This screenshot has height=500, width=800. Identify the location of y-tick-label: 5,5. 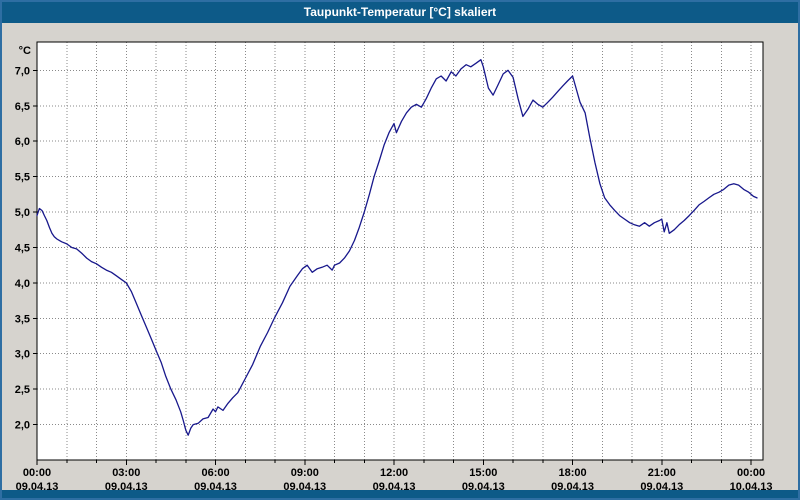
(22, 178).